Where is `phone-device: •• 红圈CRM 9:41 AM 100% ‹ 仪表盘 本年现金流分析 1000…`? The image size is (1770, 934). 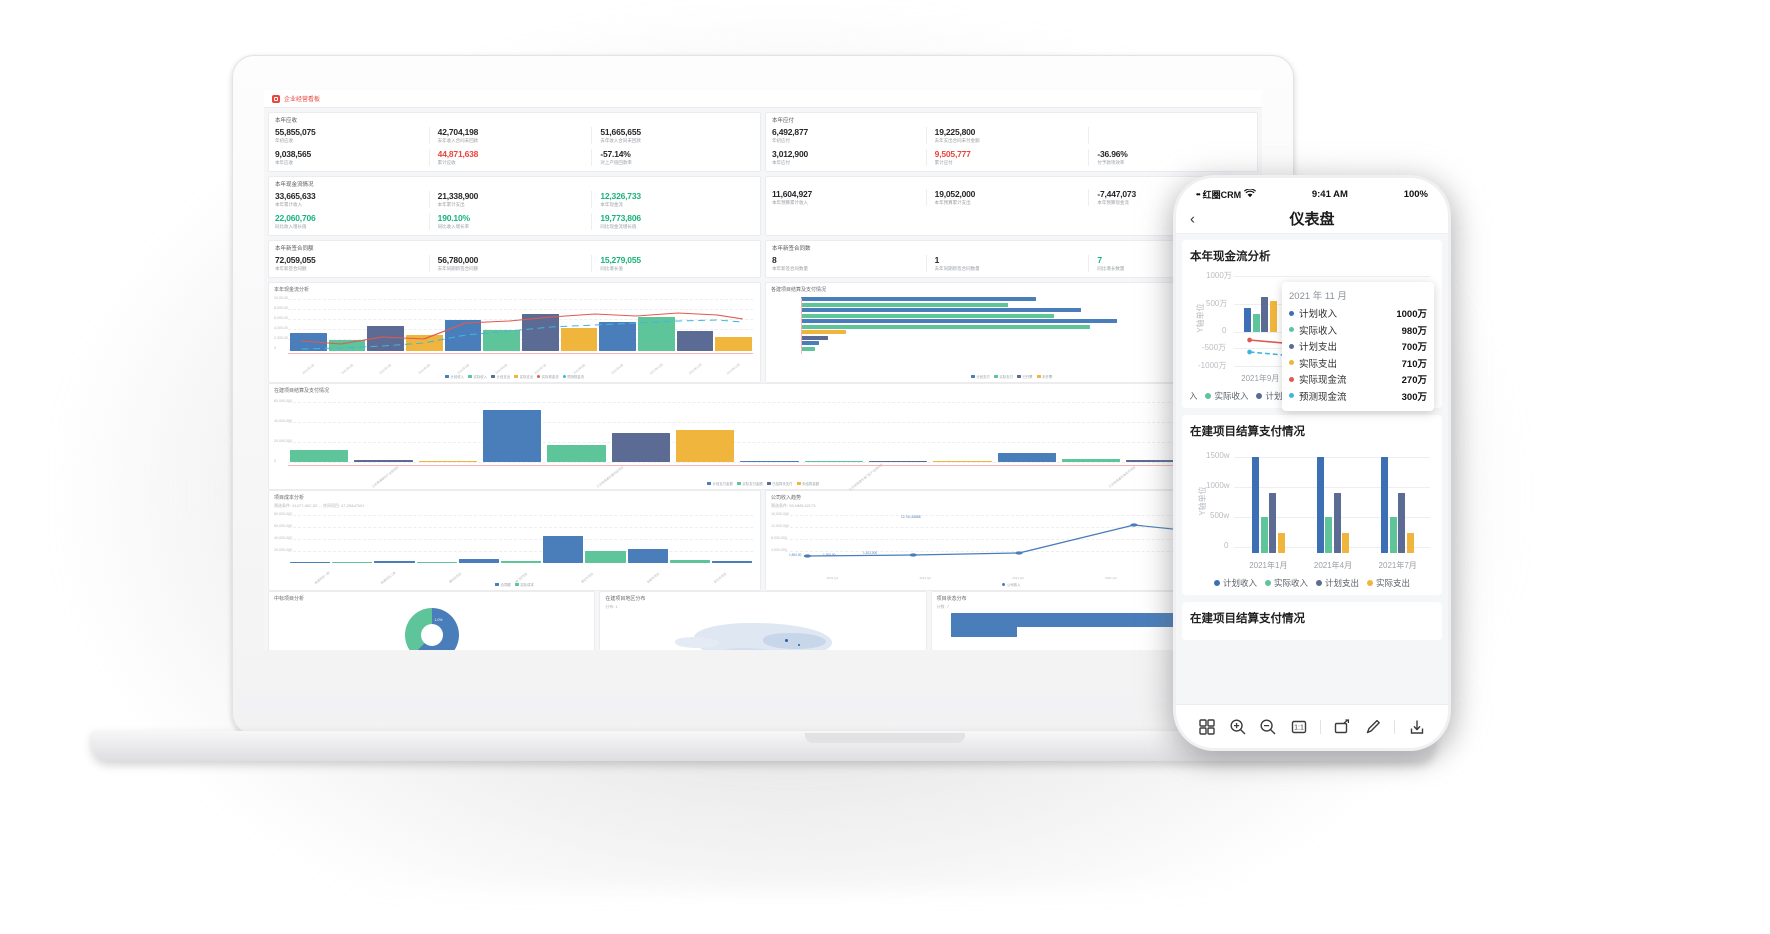
phone-device: •• 红圈CRM 9:41 AM 100% ‹ 仪表盘 本年现金流分析 1000… is located at coordinates (1312, 463).